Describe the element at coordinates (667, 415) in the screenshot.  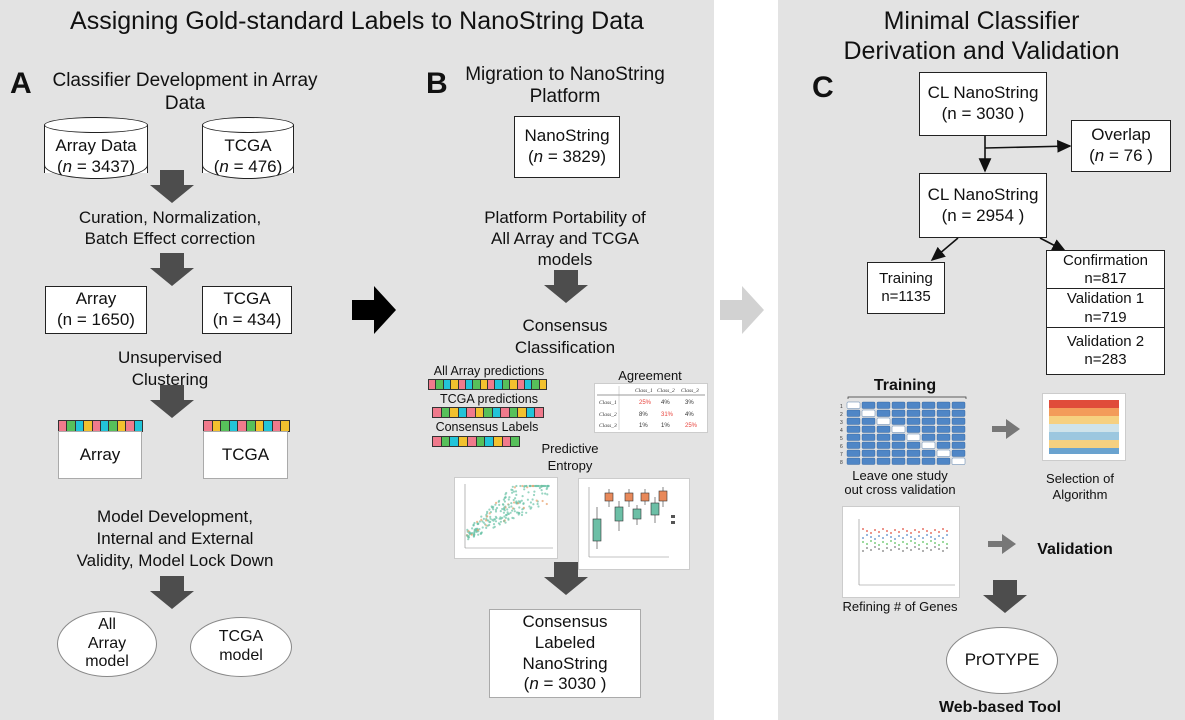
I see `svg-text: 31%` at that location.